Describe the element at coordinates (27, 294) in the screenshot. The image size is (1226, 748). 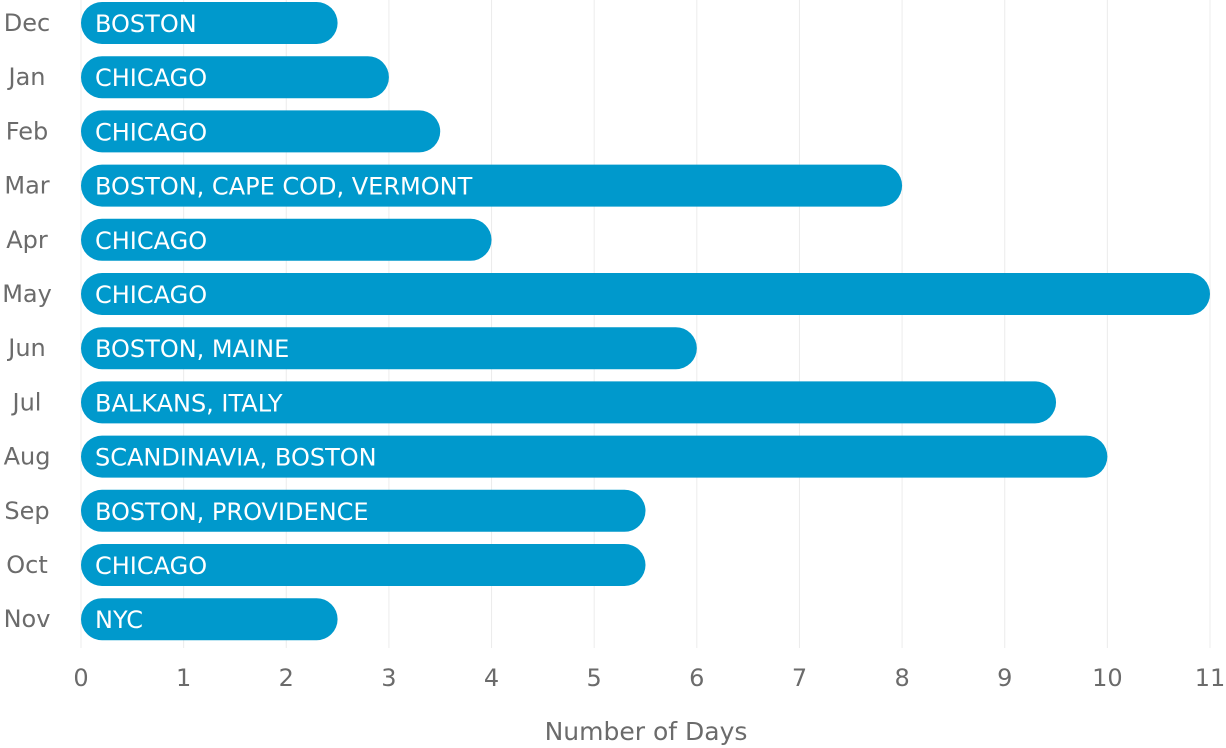
I see `category-label: May` at that location.